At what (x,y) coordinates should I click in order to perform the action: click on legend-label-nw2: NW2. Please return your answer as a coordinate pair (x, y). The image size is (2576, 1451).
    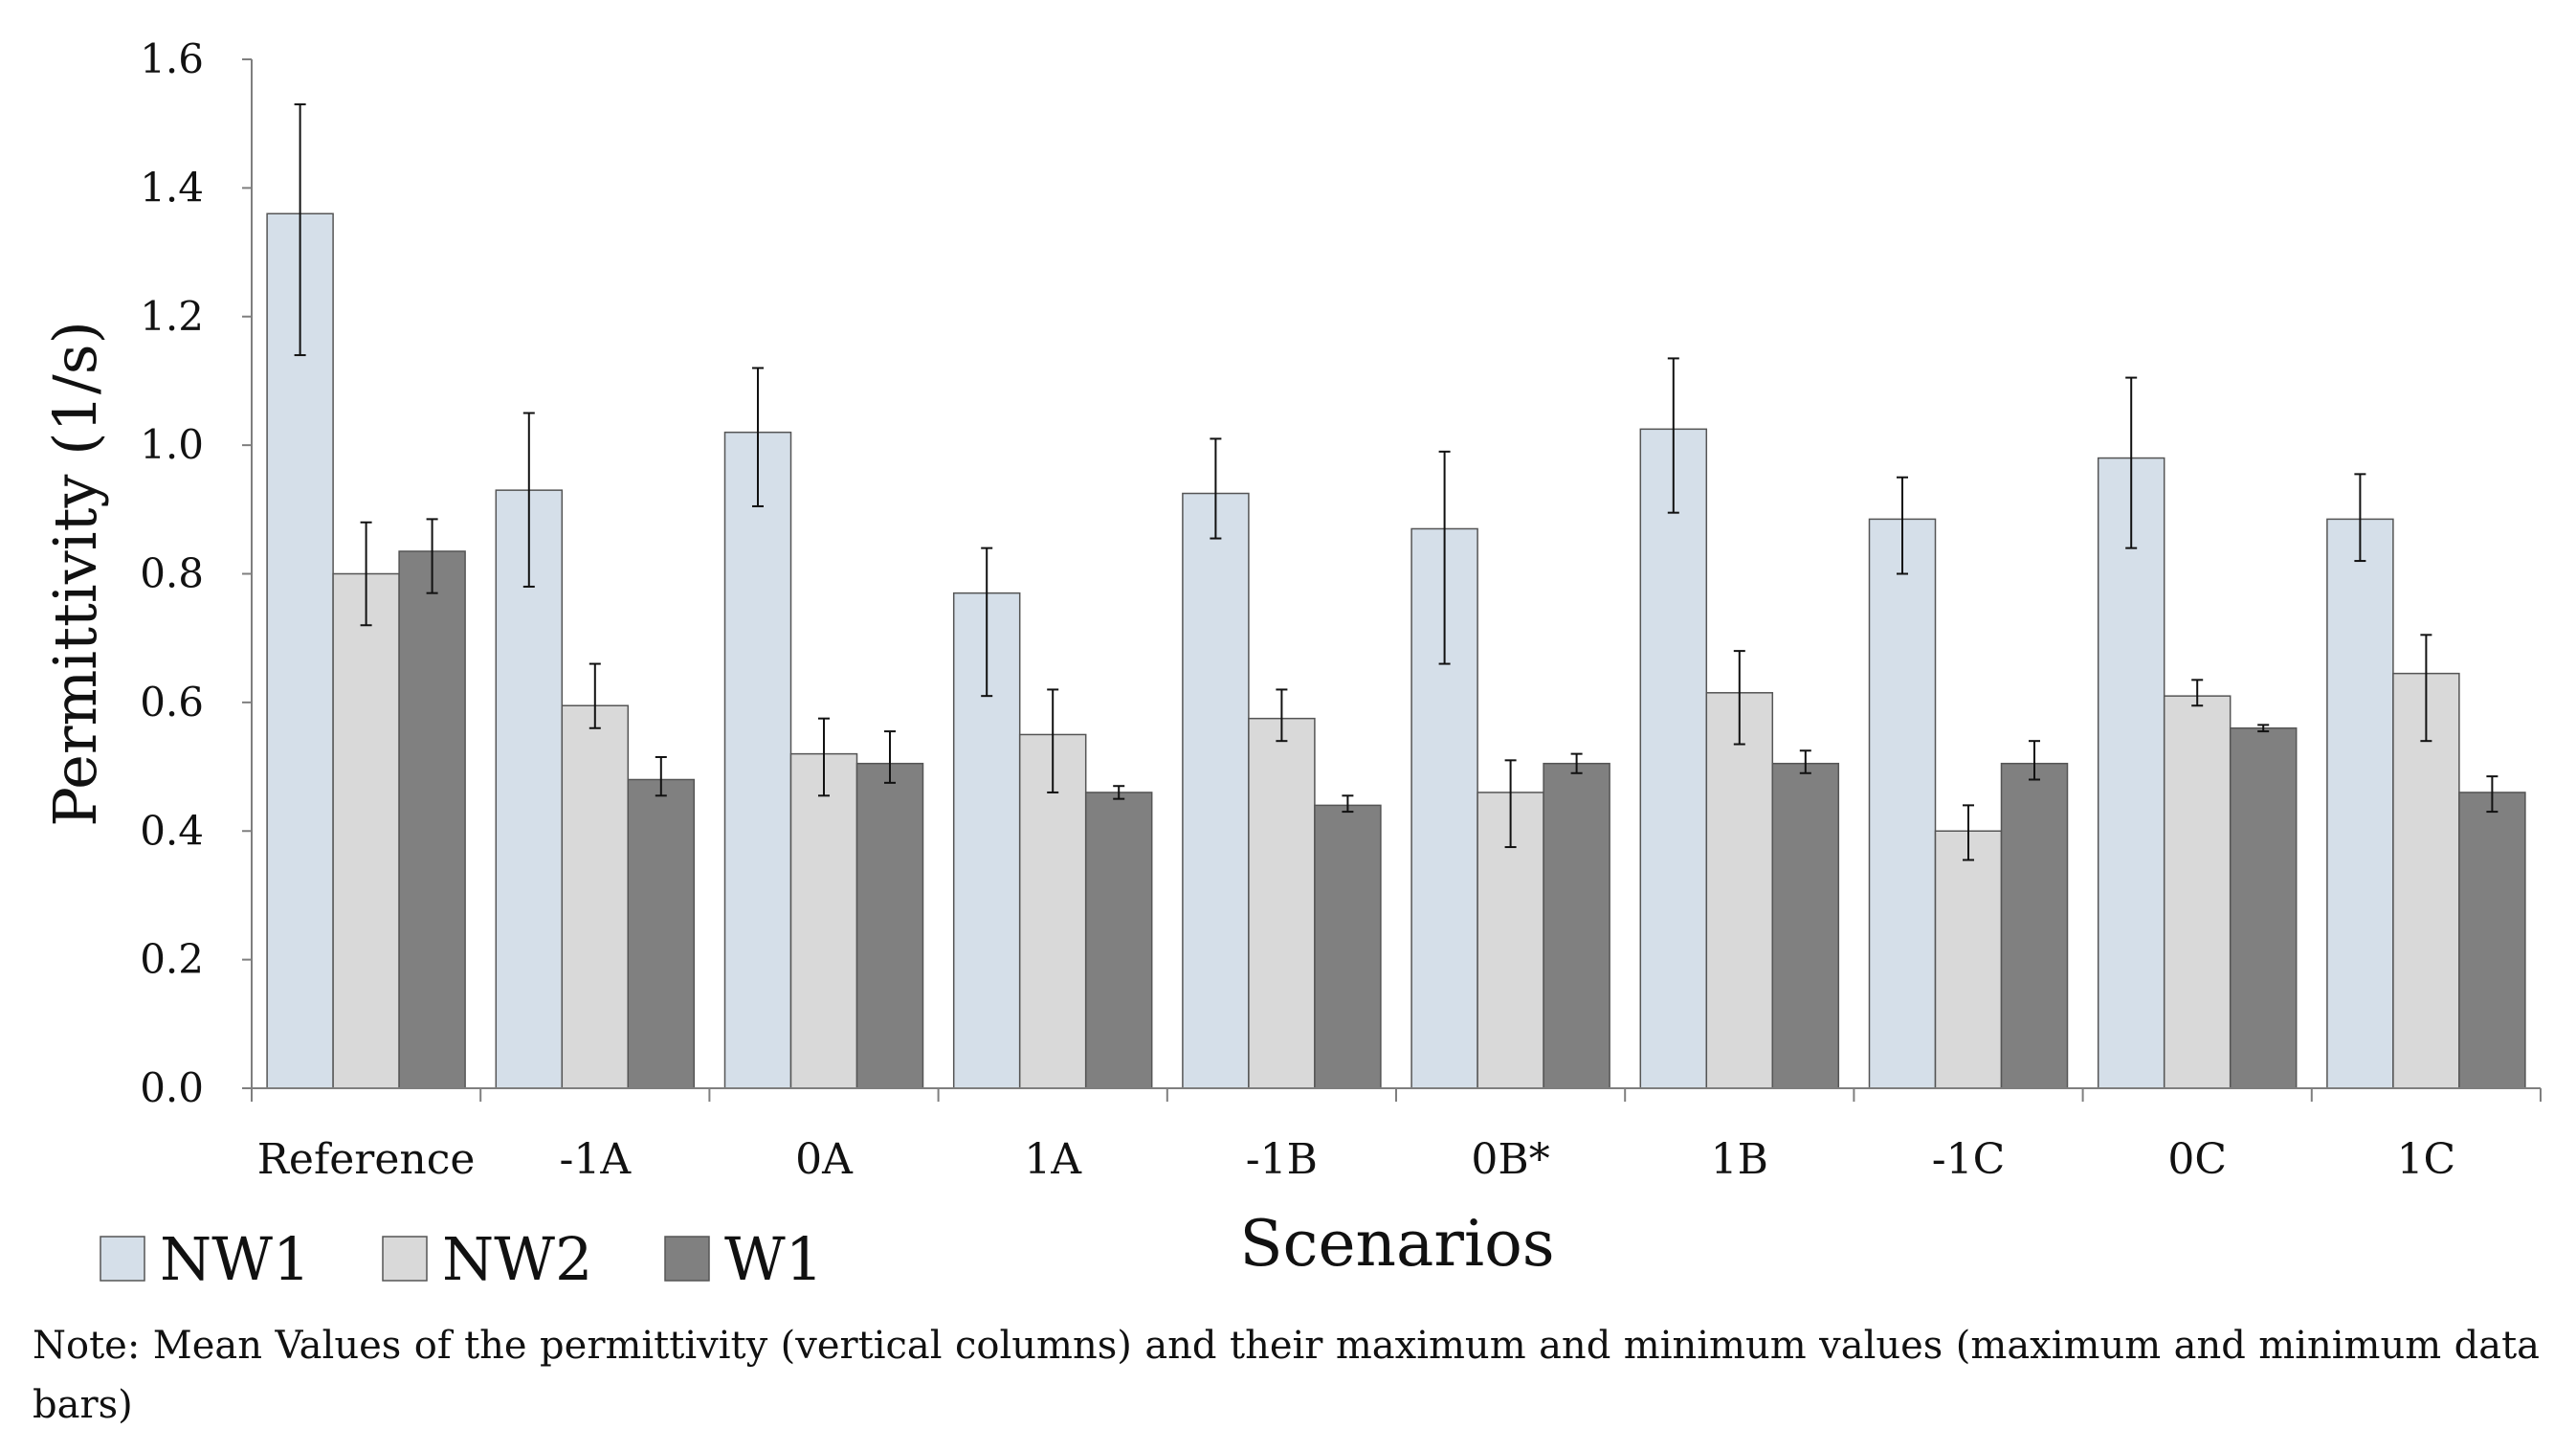
    Looking at the image, I should click on (517, 1259).